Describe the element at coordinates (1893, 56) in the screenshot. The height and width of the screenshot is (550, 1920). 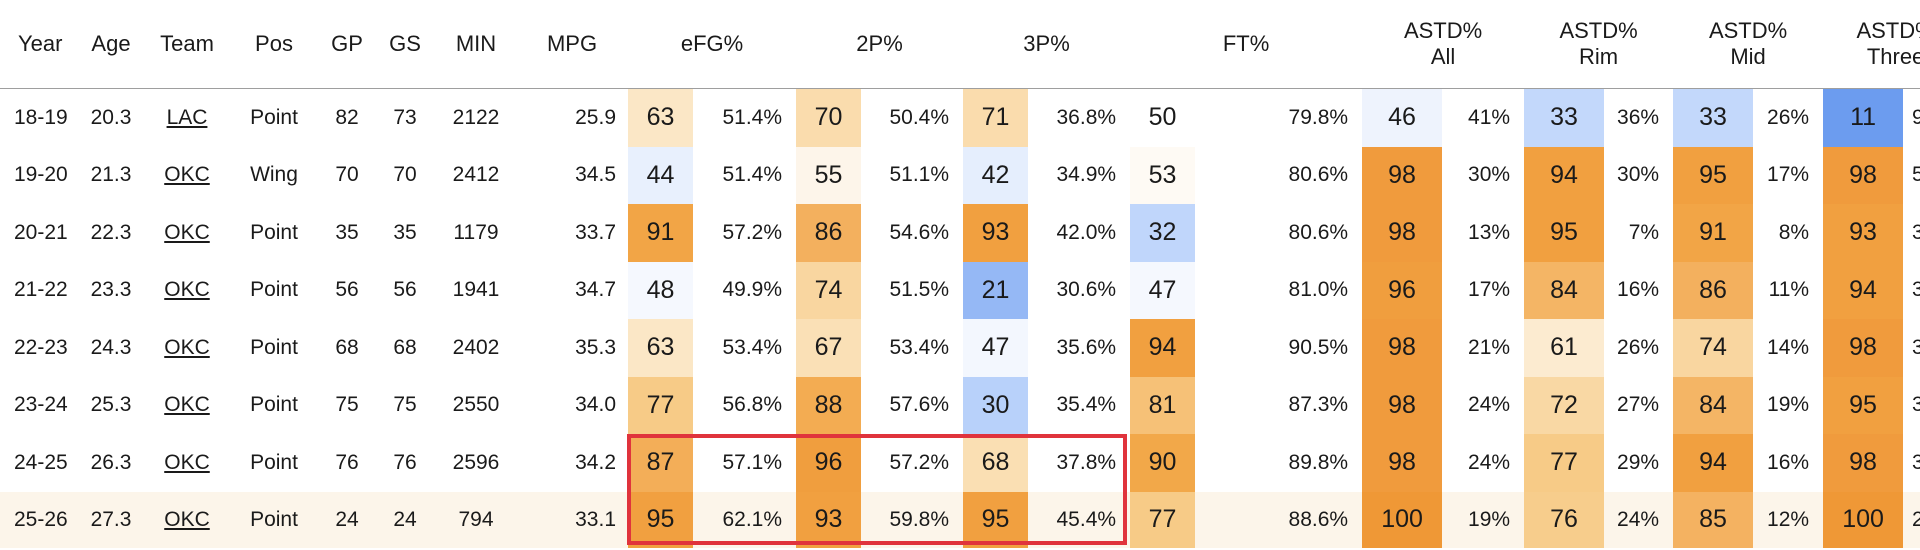
I see `header-astd-three-line2: Three` at that location.